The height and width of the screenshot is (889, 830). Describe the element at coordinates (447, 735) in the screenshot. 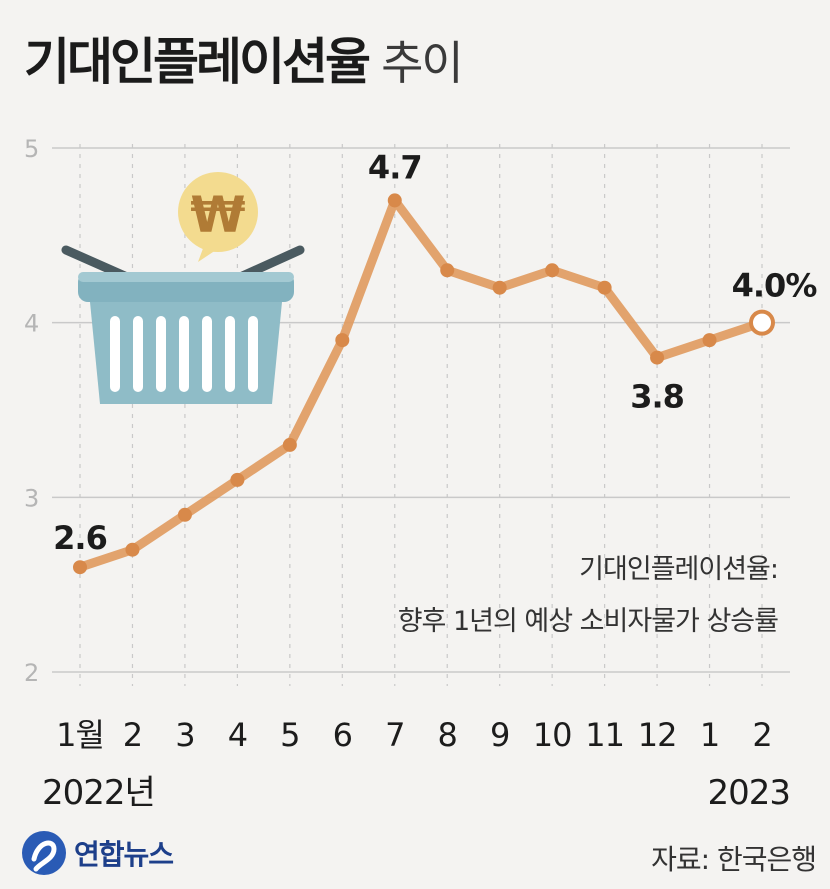

I see `x-tick-label: 8` at that location.